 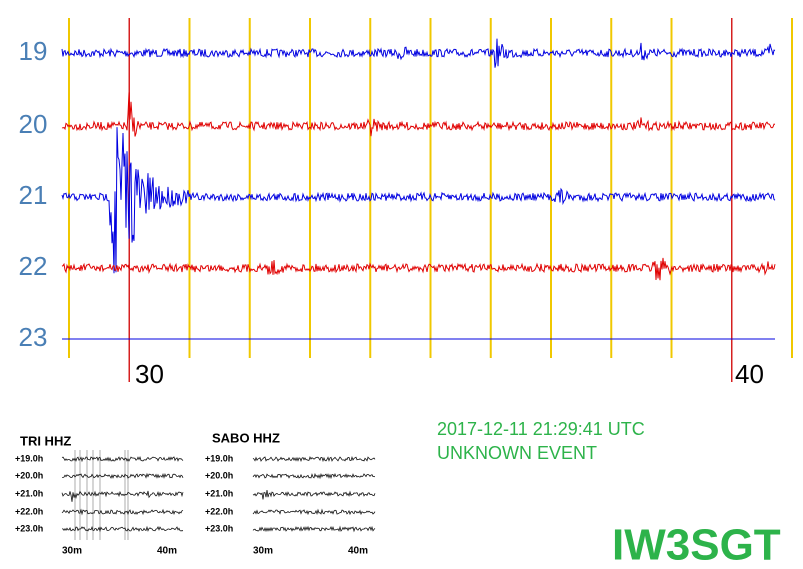 What do you see at coordinates (696, 545) in the screenshot?
I see `station-callsign: IW3SGT` at bounding box center [696, 545].